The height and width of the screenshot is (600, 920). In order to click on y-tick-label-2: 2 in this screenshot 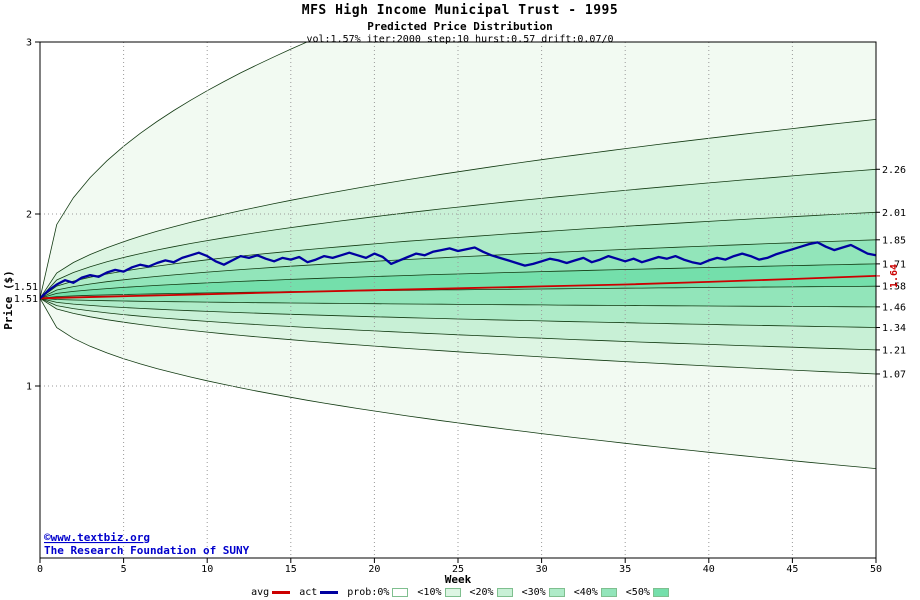, I will do `click(29, 215)`.